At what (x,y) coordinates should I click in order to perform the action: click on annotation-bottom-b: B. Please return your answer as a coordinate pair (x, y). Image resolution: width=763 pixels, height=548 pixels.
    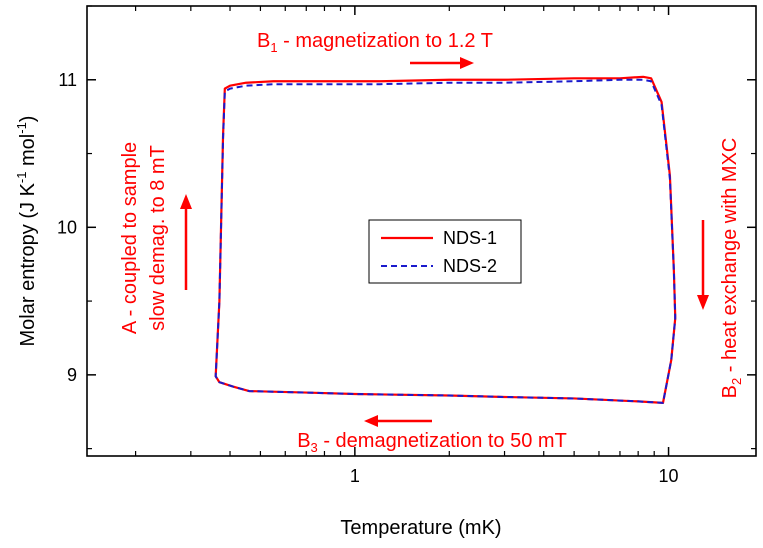
    Looking at the image, I should click on (303, 441).